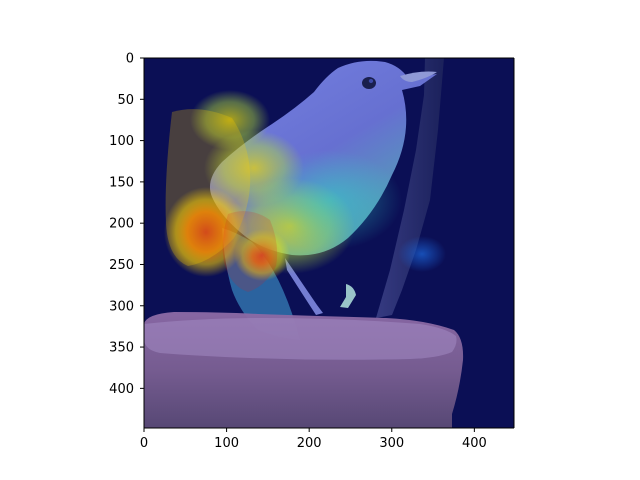 Image resolution: width=640 pixels, height=480 pixels. I want to click on fruit-rim-shape, so click(300, 339).